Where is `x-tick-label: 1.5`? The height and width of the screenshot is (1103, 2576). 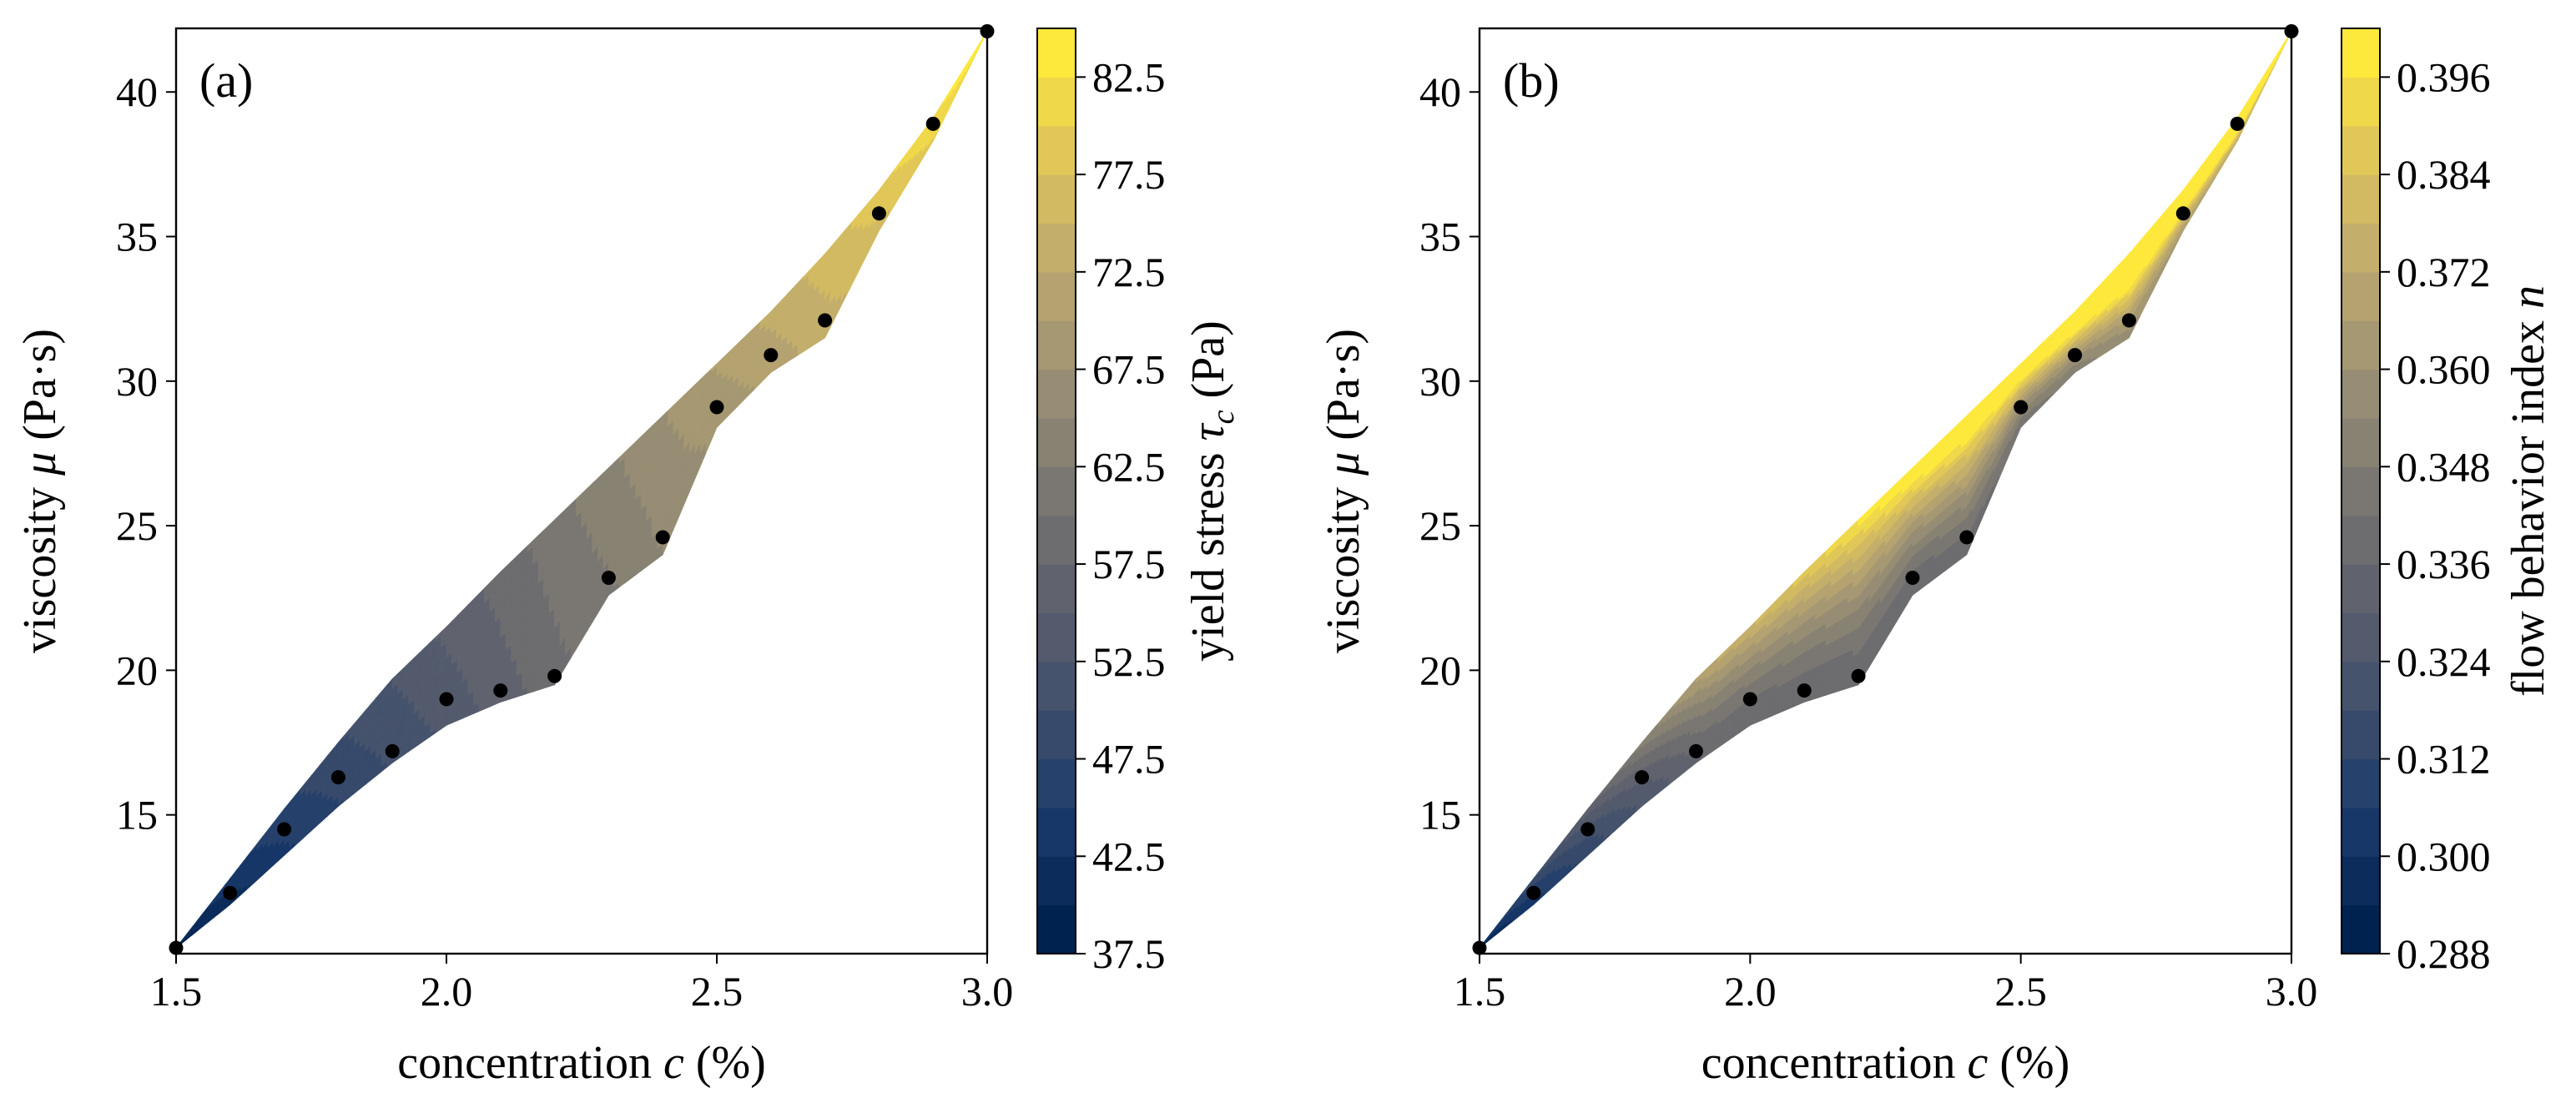
x-tick-label: 1.5 is located at coordinates (176, 991).